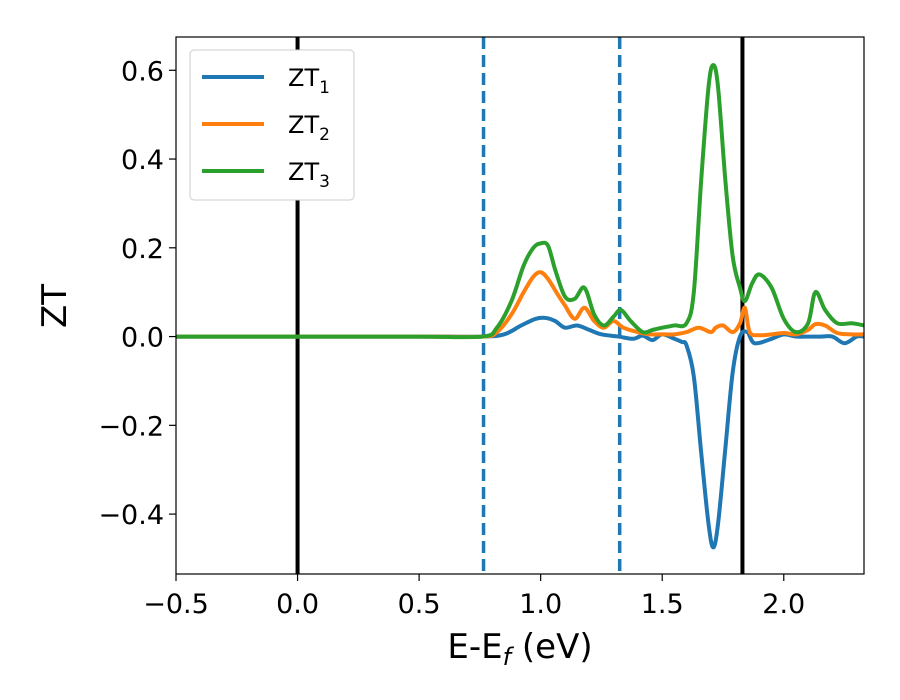  What do you see at coordinates (474, 647) in the screenshot?
I see `x-axis-title-main: E-E` at bounding box center [474, 647].